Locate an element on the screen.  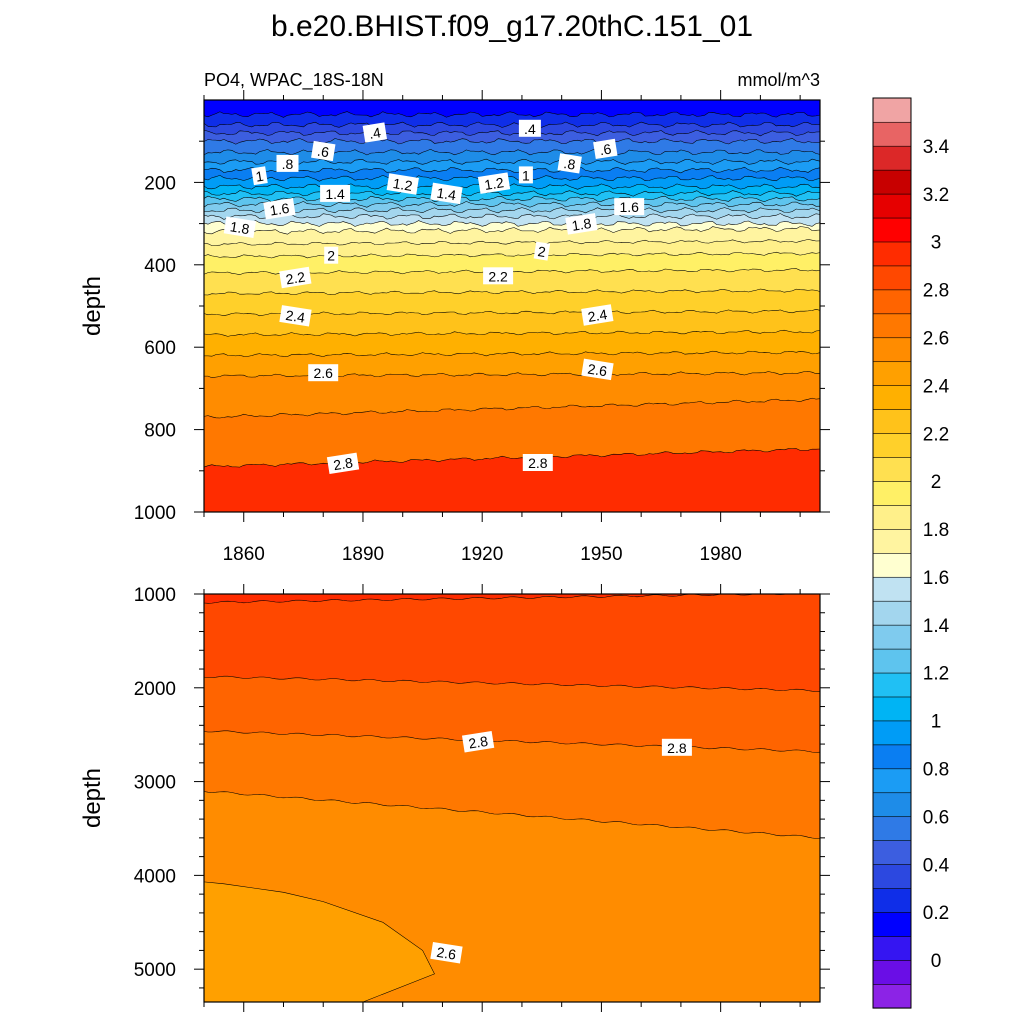
upper-y-tick-label: 200 is located at coordinates (160, 183).